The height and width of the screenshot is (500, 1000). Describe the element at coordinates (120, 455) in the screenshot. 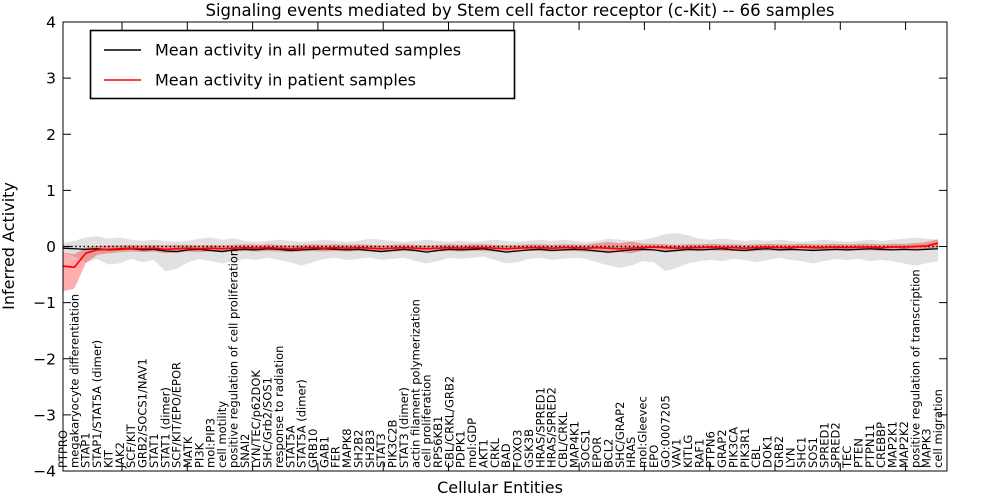

I see `x-category-label: JAK2` at that location.